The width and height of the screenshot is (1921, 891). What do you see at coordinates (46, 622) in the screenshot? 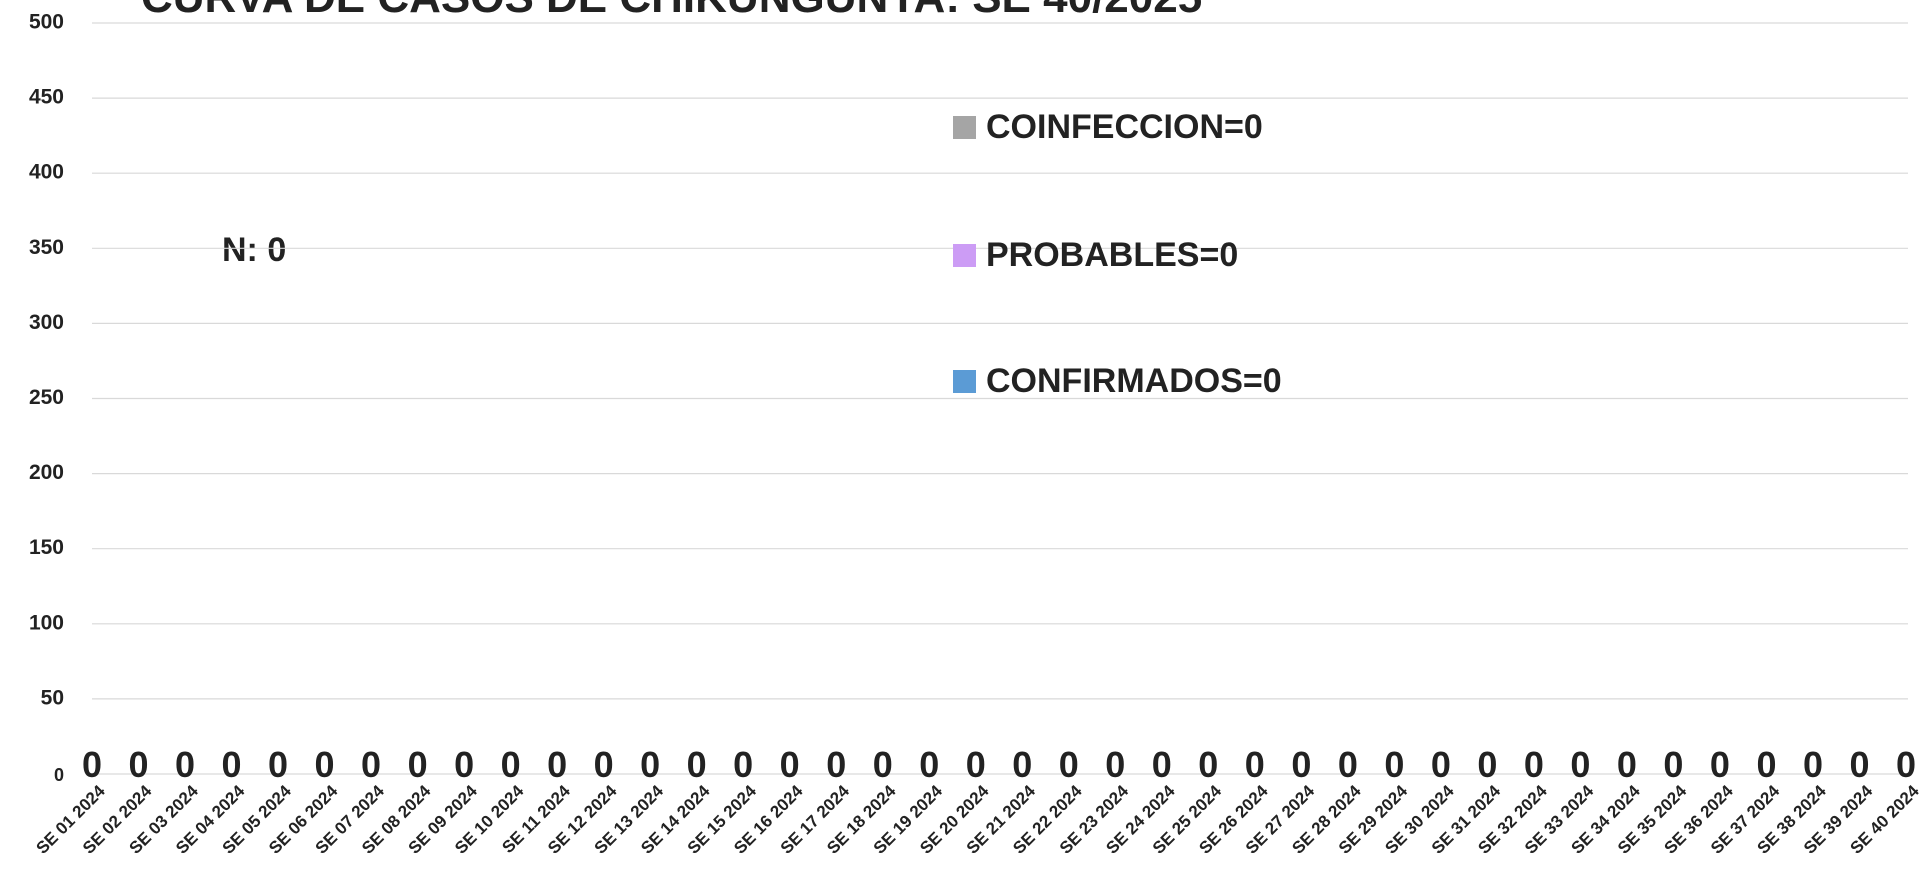
I see `y-tick-label: 100` at bounding box center [46, 622].